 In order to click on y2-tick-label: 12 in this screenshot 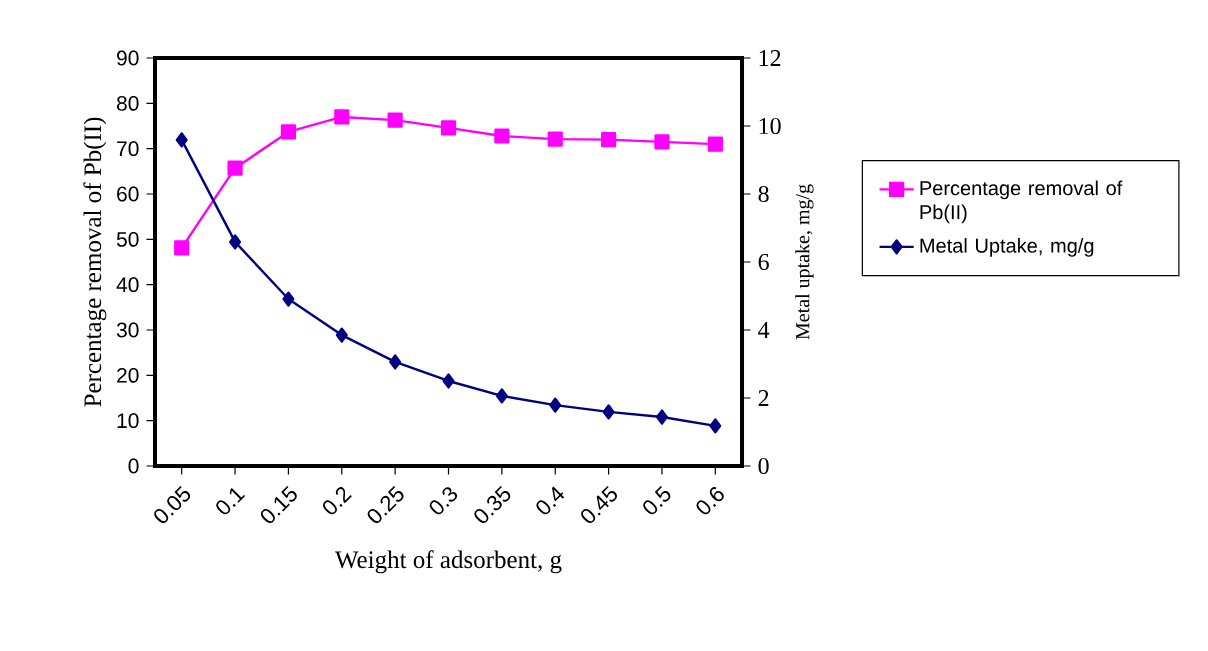, I will do `click(770, 58)`.